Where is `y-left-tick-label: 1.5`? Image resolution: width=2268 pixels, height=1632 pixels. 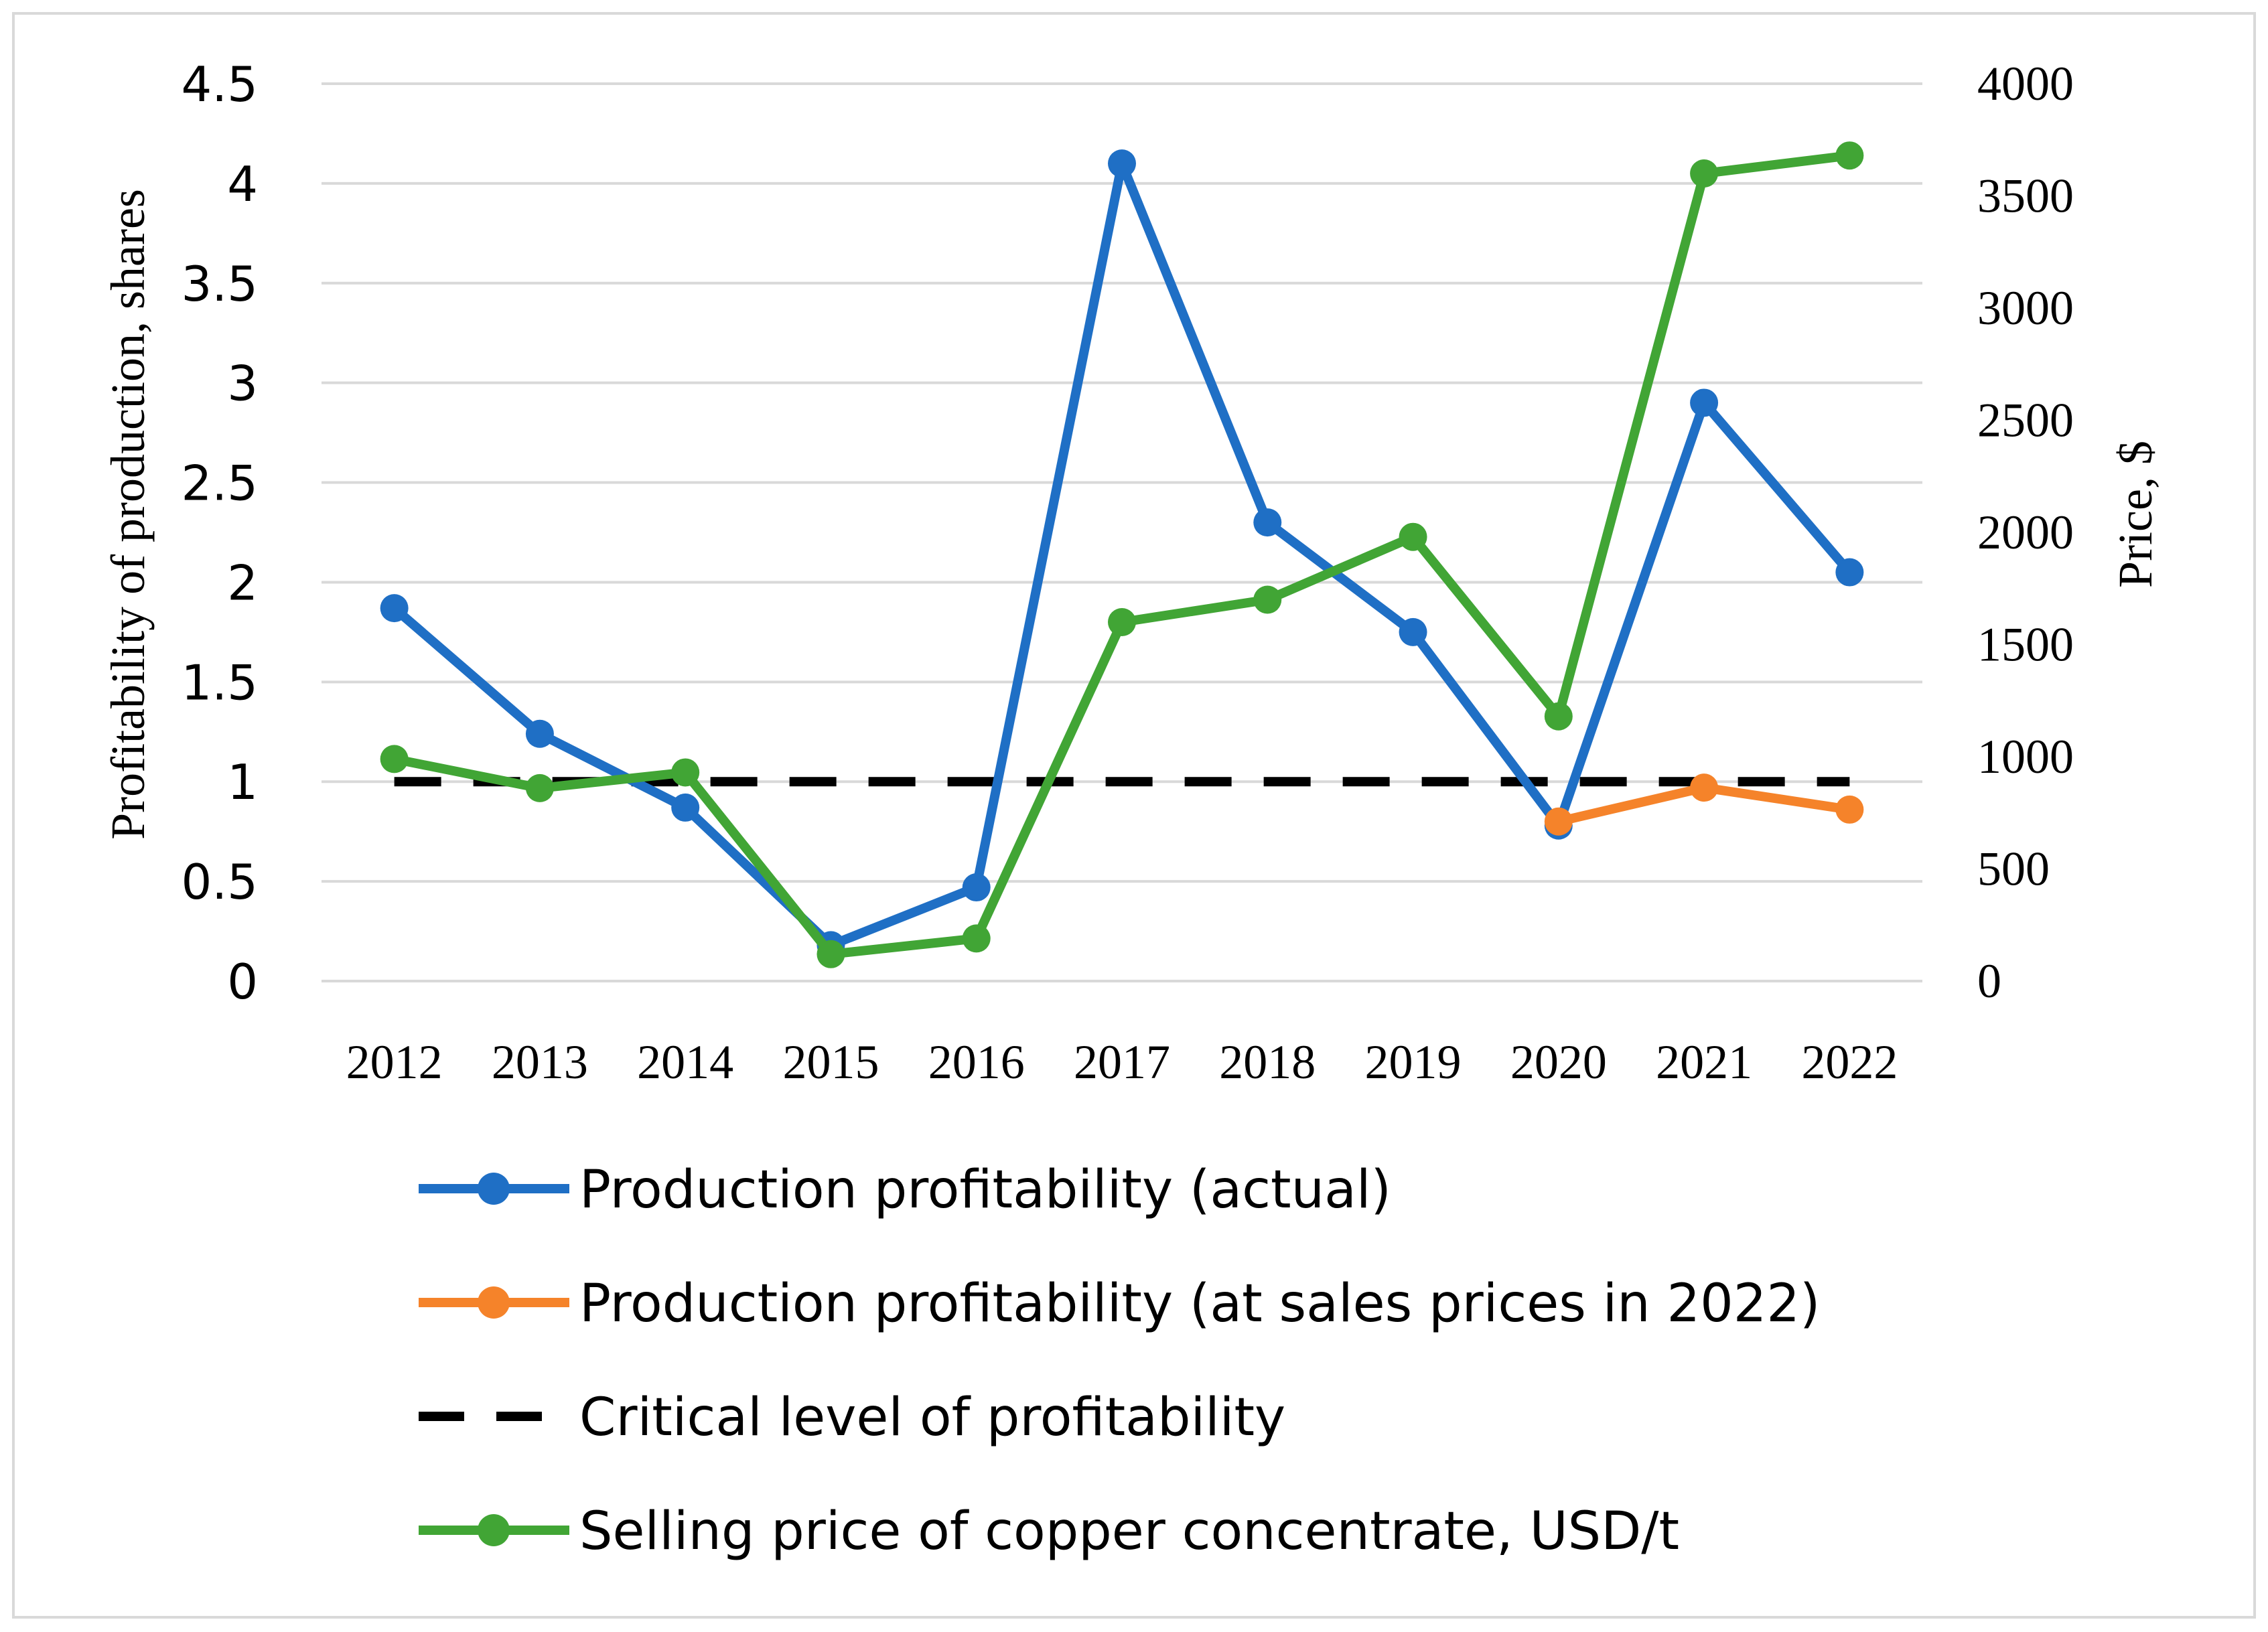 y-left-tick-label: 1.5 is located at coordinates (219, 682).